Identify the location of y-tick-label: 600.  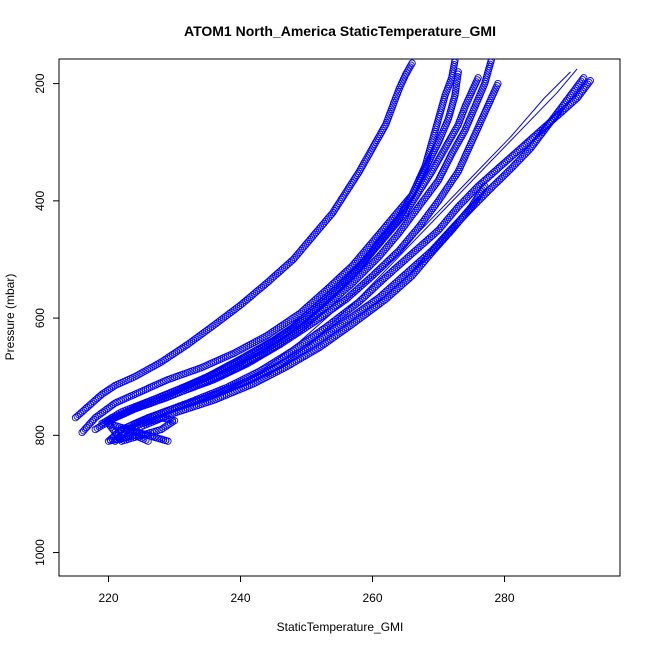
(40, 318).